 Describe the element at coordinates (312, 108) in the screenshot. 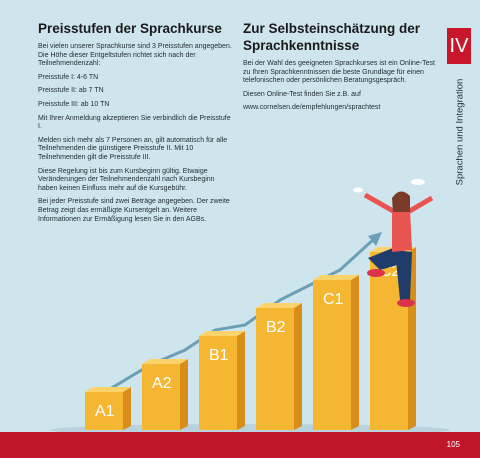

I see `paragraph: www.cornelsen.de/empfehlungen/sprachtest` at that location.